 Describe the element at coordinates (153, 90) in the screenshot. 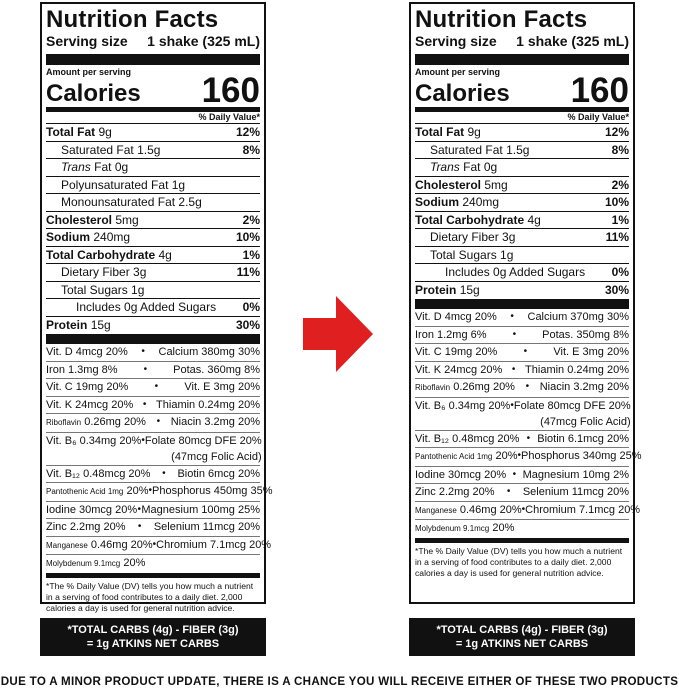

I see `calories-row: Calories 160` at that location.